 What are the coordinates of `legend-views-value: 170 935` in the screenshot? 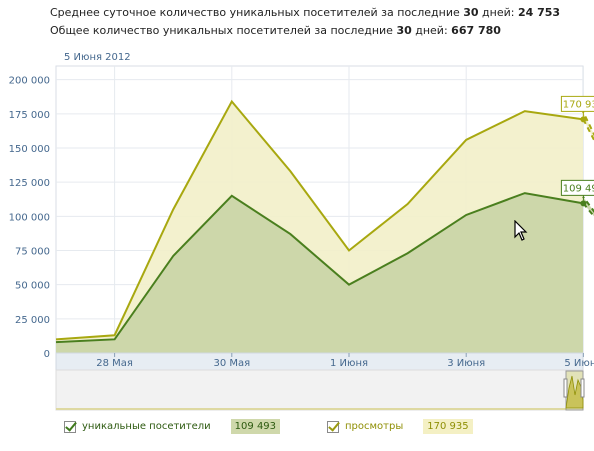 It's located at (448, 426).